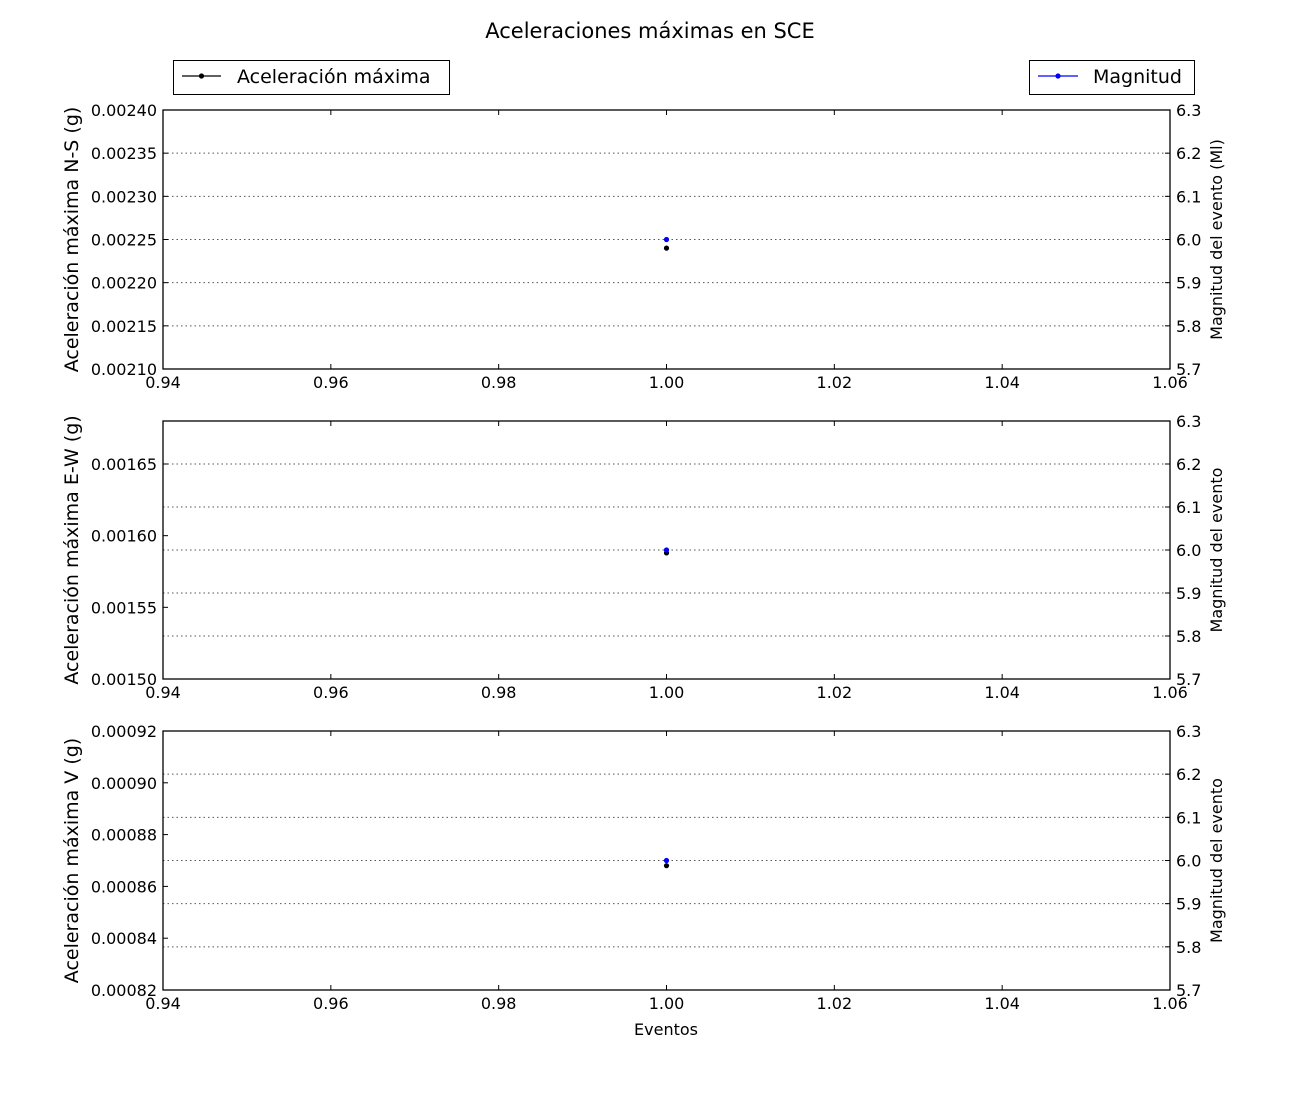  Describe the element at coordinates (124, 679) in the screenshot. I see `y-tick-label: 0.00150` at that location.